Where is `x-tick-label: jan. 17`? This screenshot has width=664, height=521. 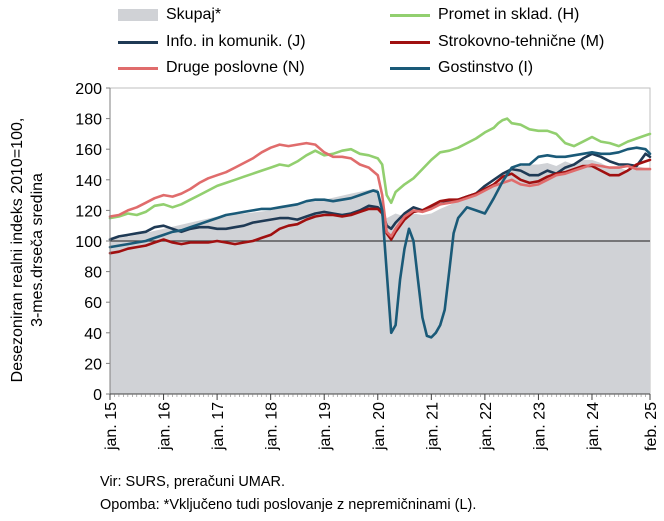 x-tick-label: jan. 17 is located at coordinates (218, 426).